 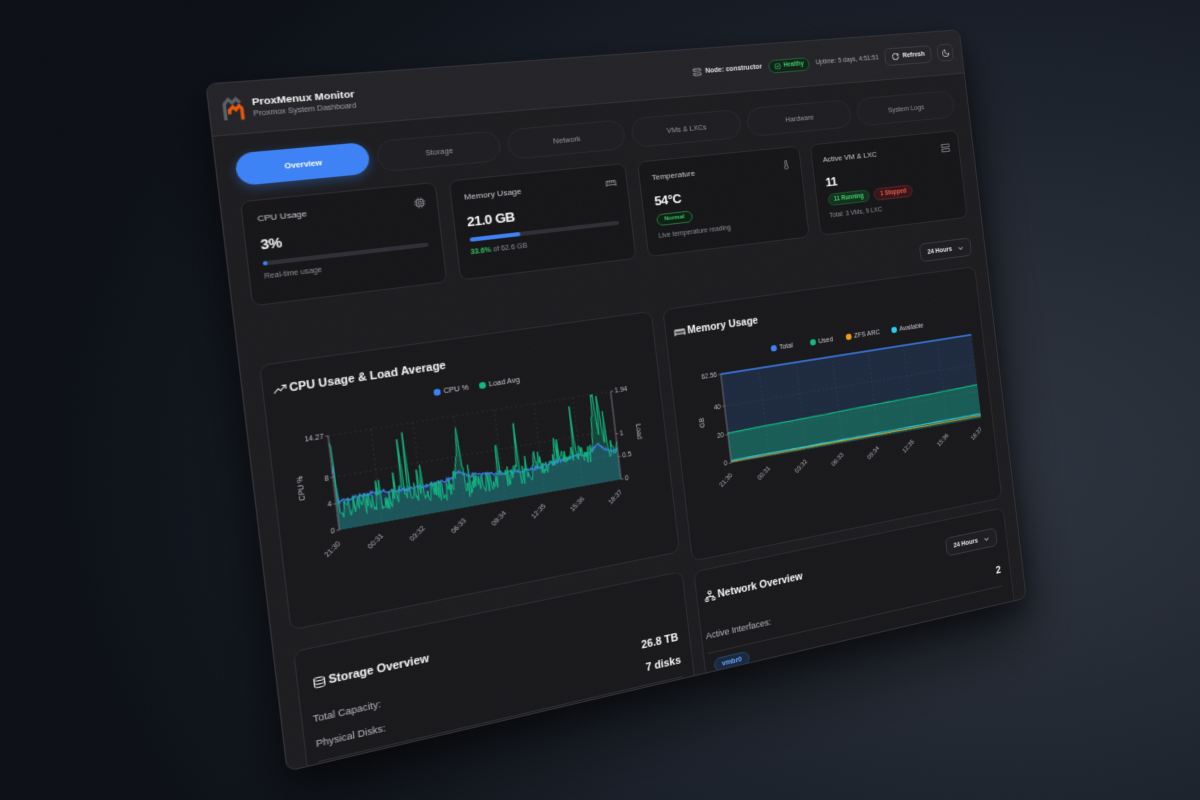 What do you see at coordinates (627, 454) in the screenshot?
I see `svg-text: 0.5` at bounding box center [627, 454].